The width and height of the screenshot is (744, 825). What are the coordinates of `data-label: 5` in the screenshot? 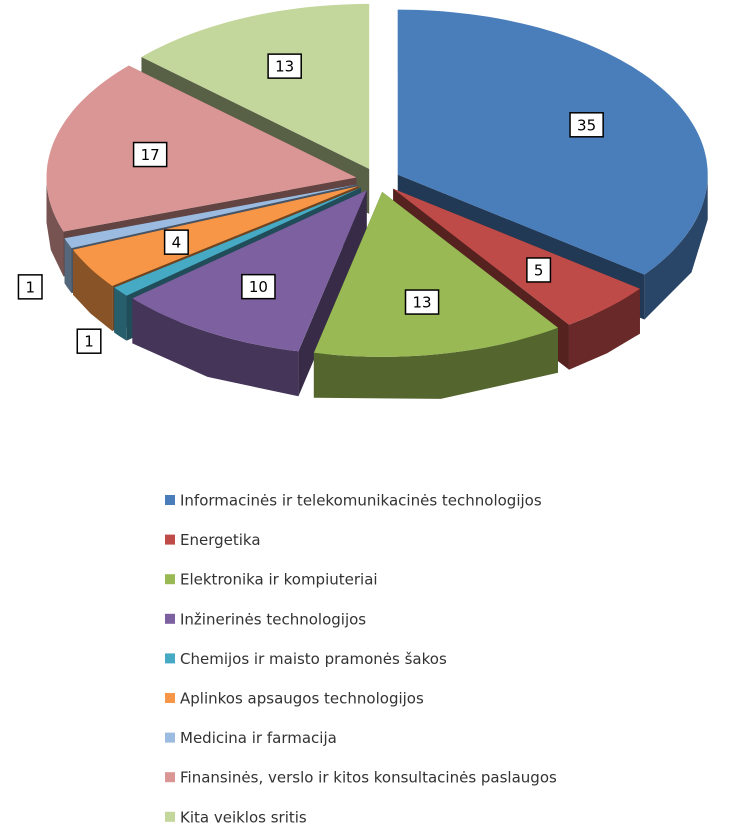 It's located at (539, 270).